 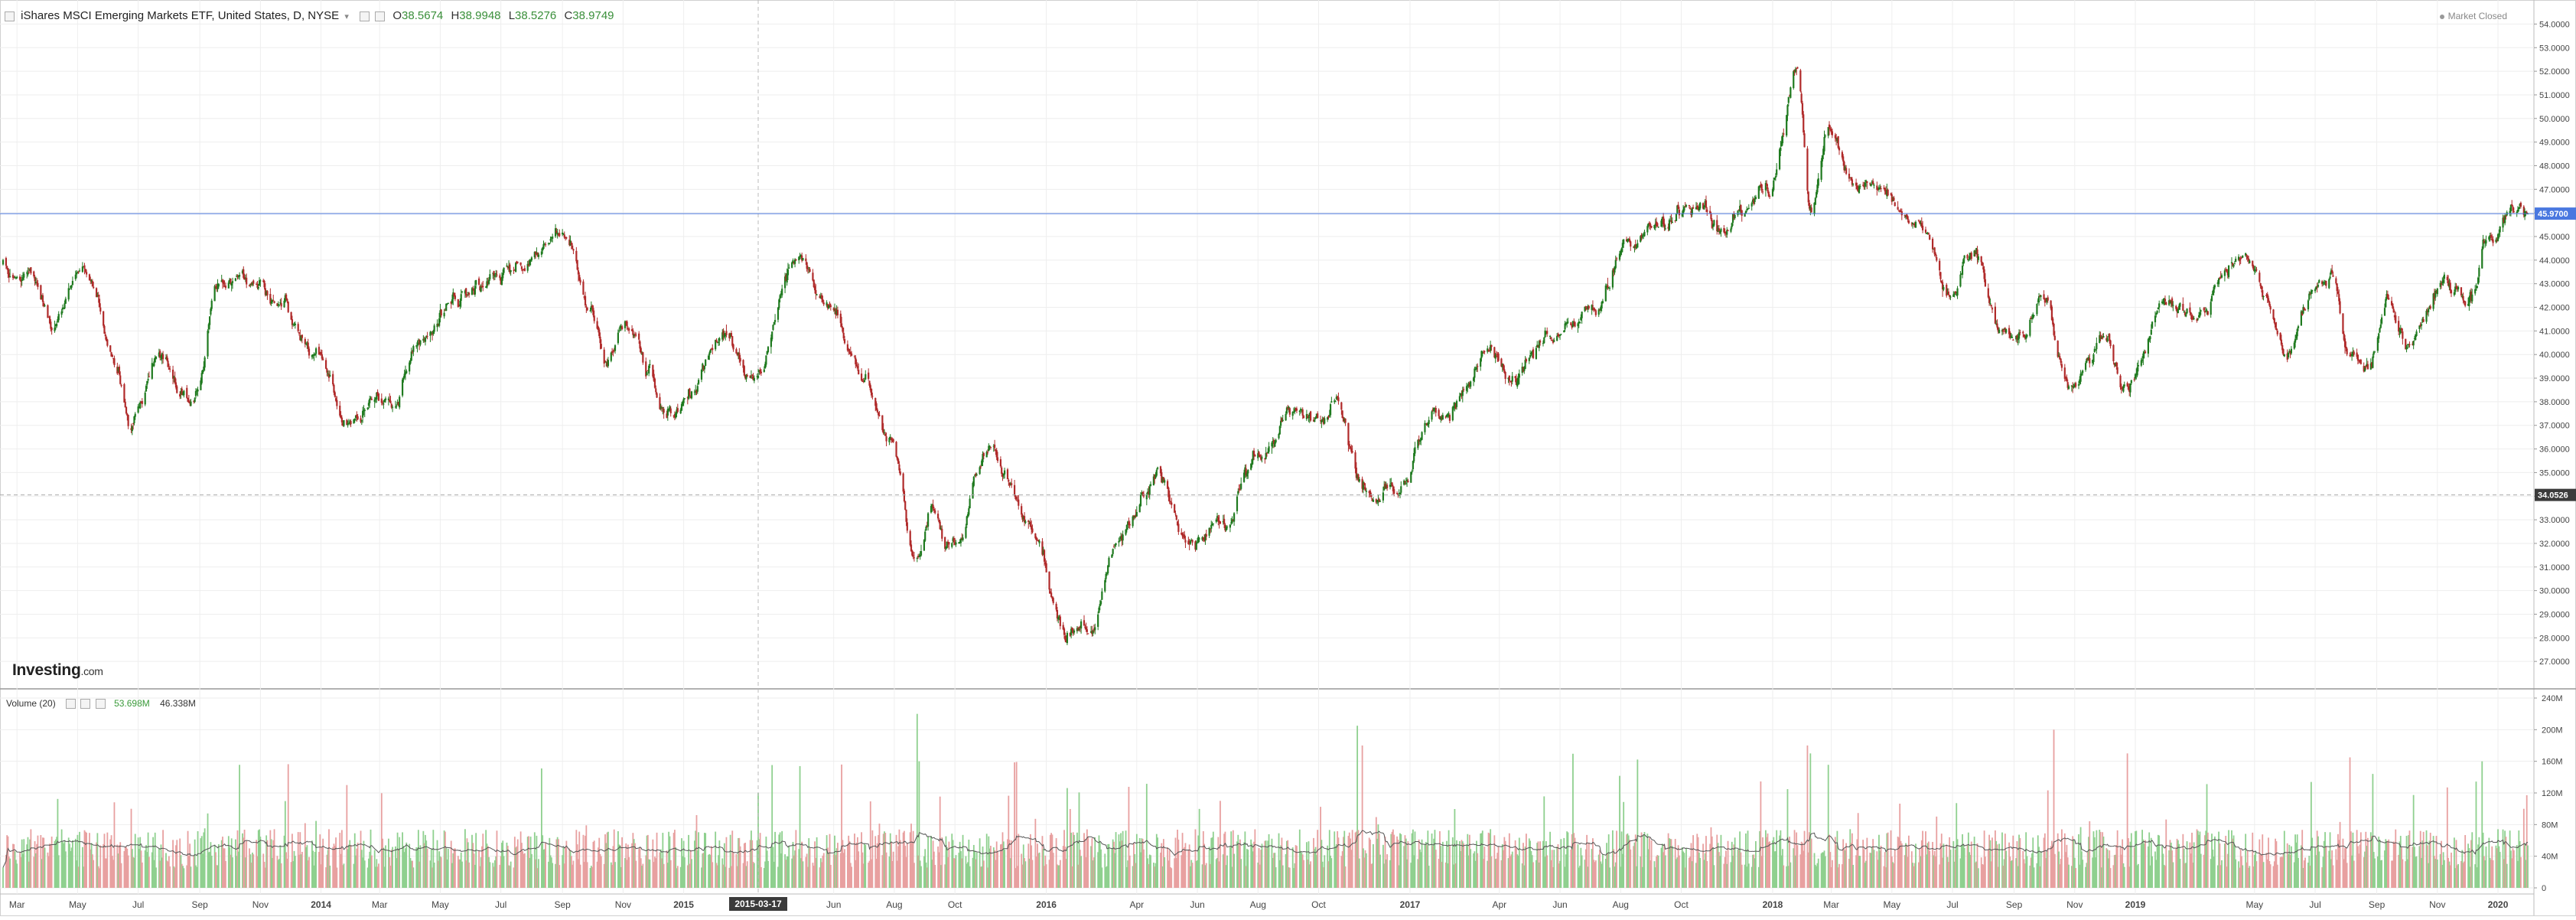 What do you see at coordinates (2544, 888) in the screenshot?
I see `volume-tick-label: 0` at bounding box center [2544, 888].